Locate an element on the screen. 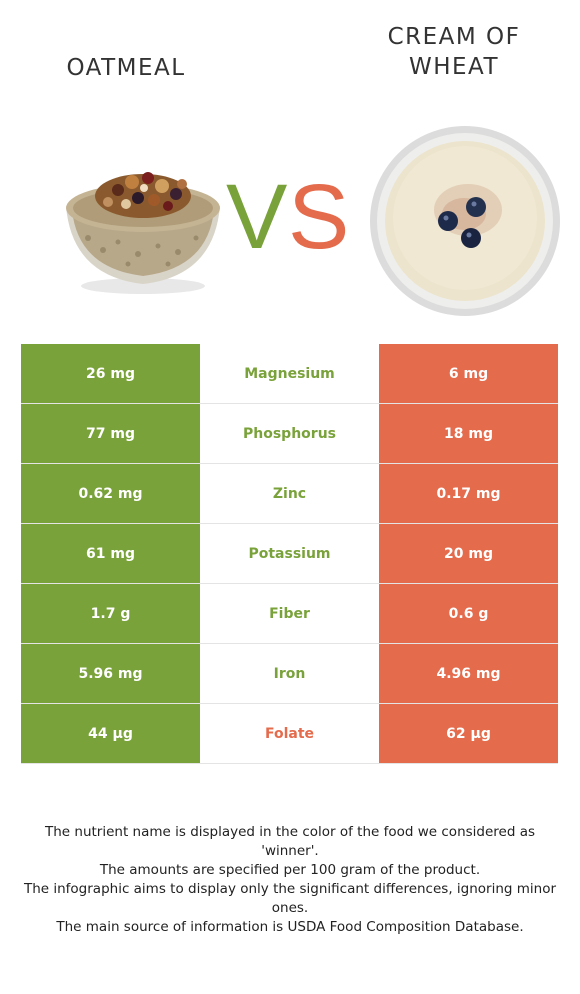  table-row: 26 mg Magnesium 6 mg is located at coordinates (289, 374).